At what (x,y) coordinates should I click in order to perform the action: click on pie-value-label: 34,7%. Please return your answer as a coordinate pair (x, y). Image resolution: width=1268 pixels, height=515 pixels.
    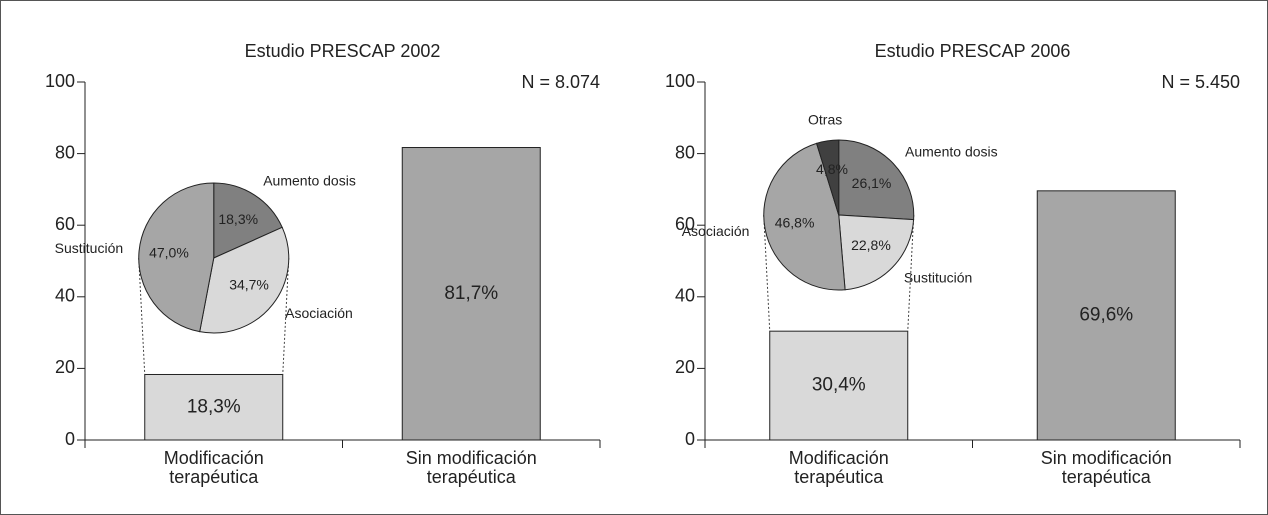
    Looking at the image, I should click on (249, 285).